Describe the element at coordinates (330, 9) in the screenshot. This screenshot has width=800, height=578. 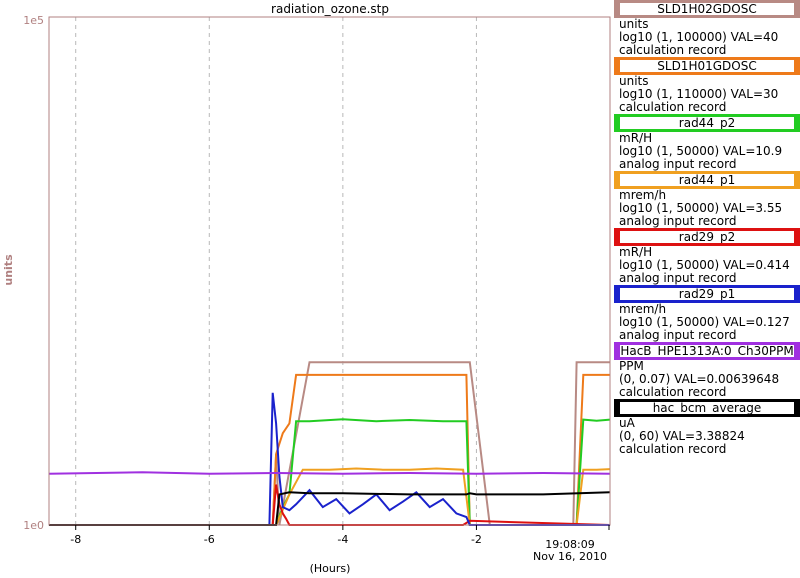
I see `chart-title: radiation_ozone.stp` at that location.